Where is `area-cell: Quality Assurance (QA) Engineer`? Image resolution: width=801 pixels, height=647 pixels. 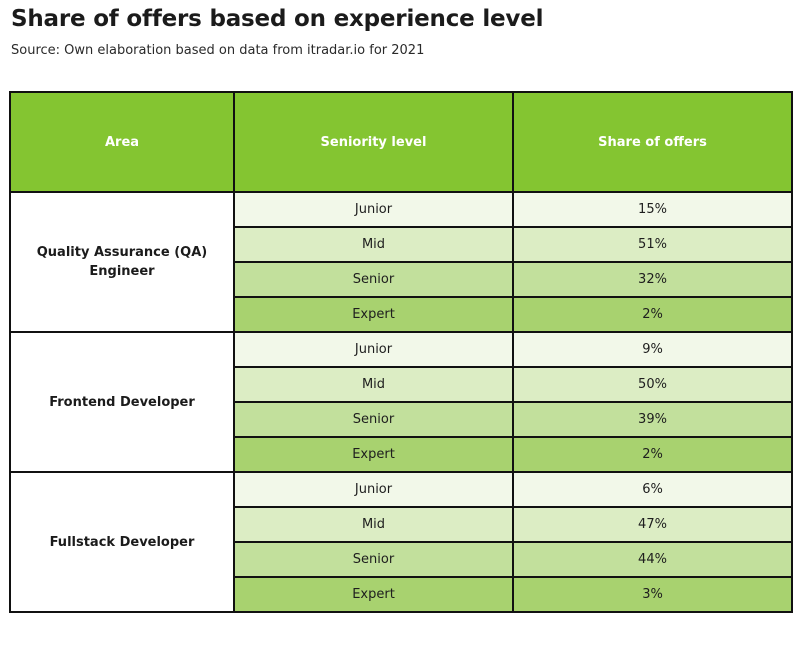 area-cell: Quality Assurance (QA) Engineer is located at coordinates (122, 262).